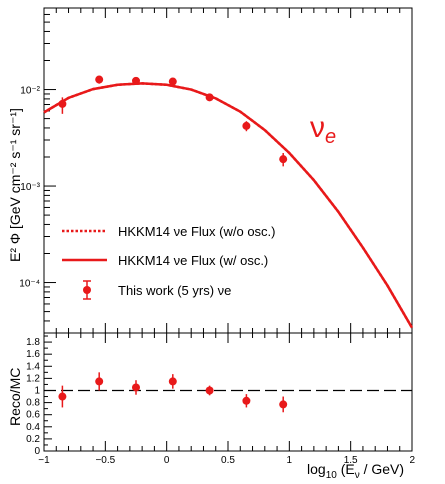 This screenshot has width=445, height=484. Describe the element at coordinates (44, 460) in the screenshot. I see `ratio-xtick-label: −1` at that location.